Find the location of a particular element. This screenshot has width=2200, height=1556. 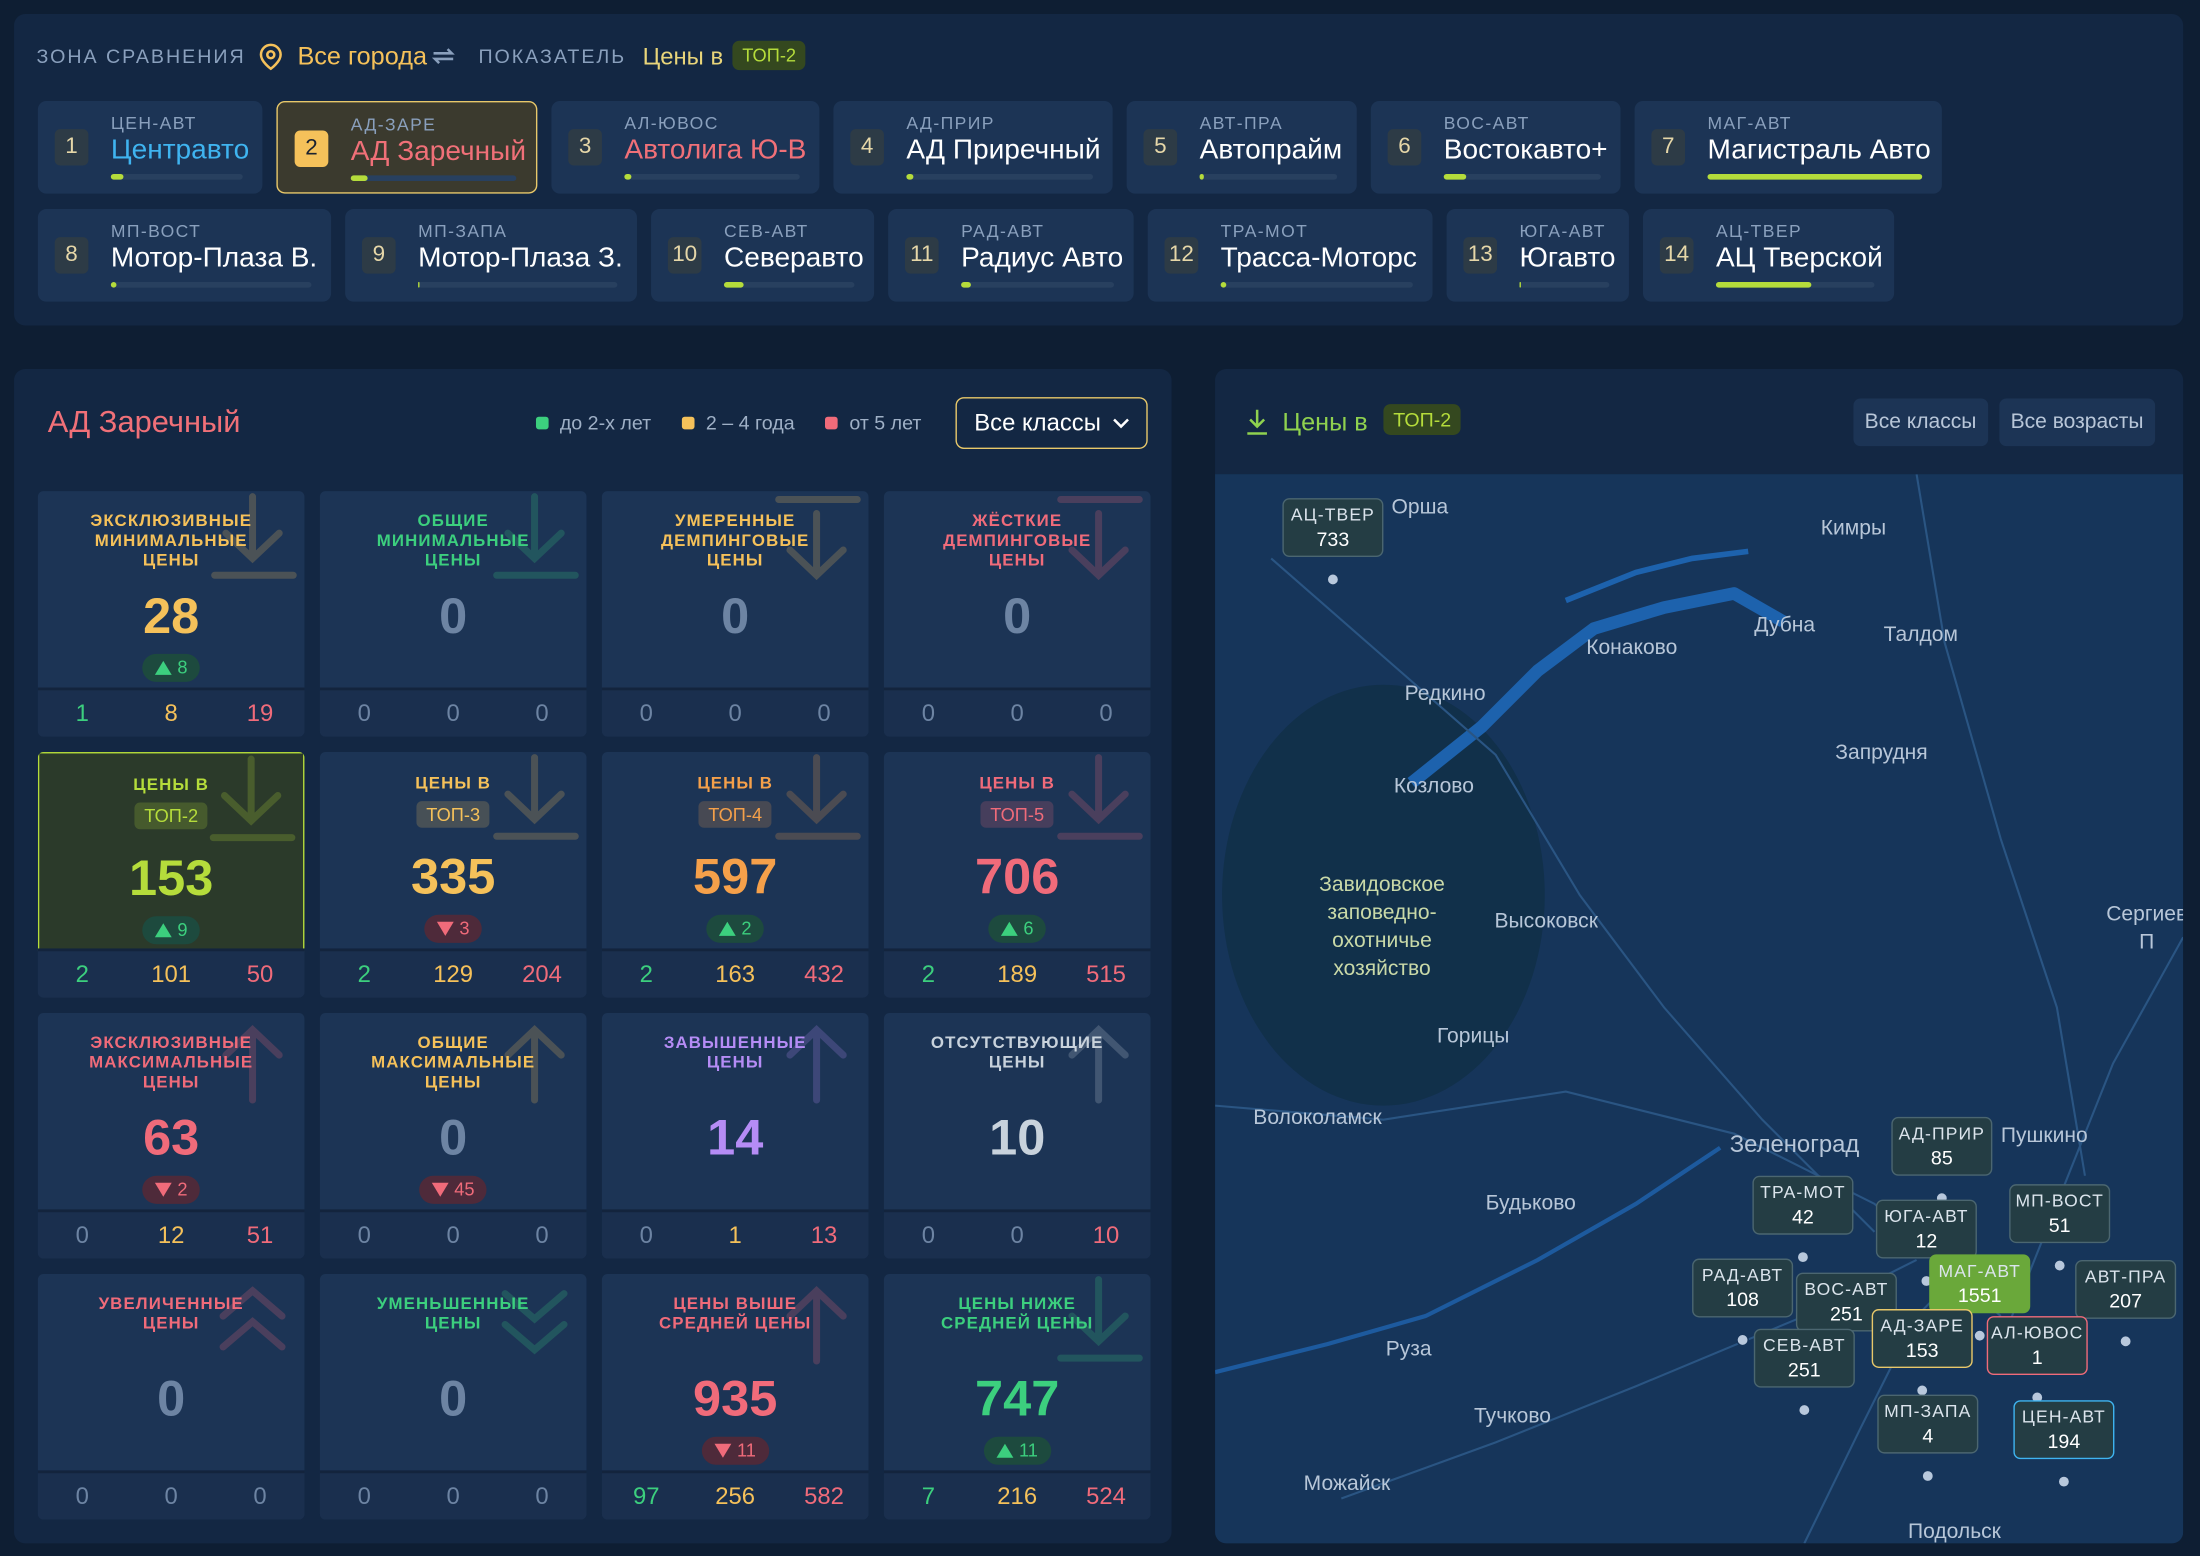

city-select: Все города is located at coordinates (362, 56).